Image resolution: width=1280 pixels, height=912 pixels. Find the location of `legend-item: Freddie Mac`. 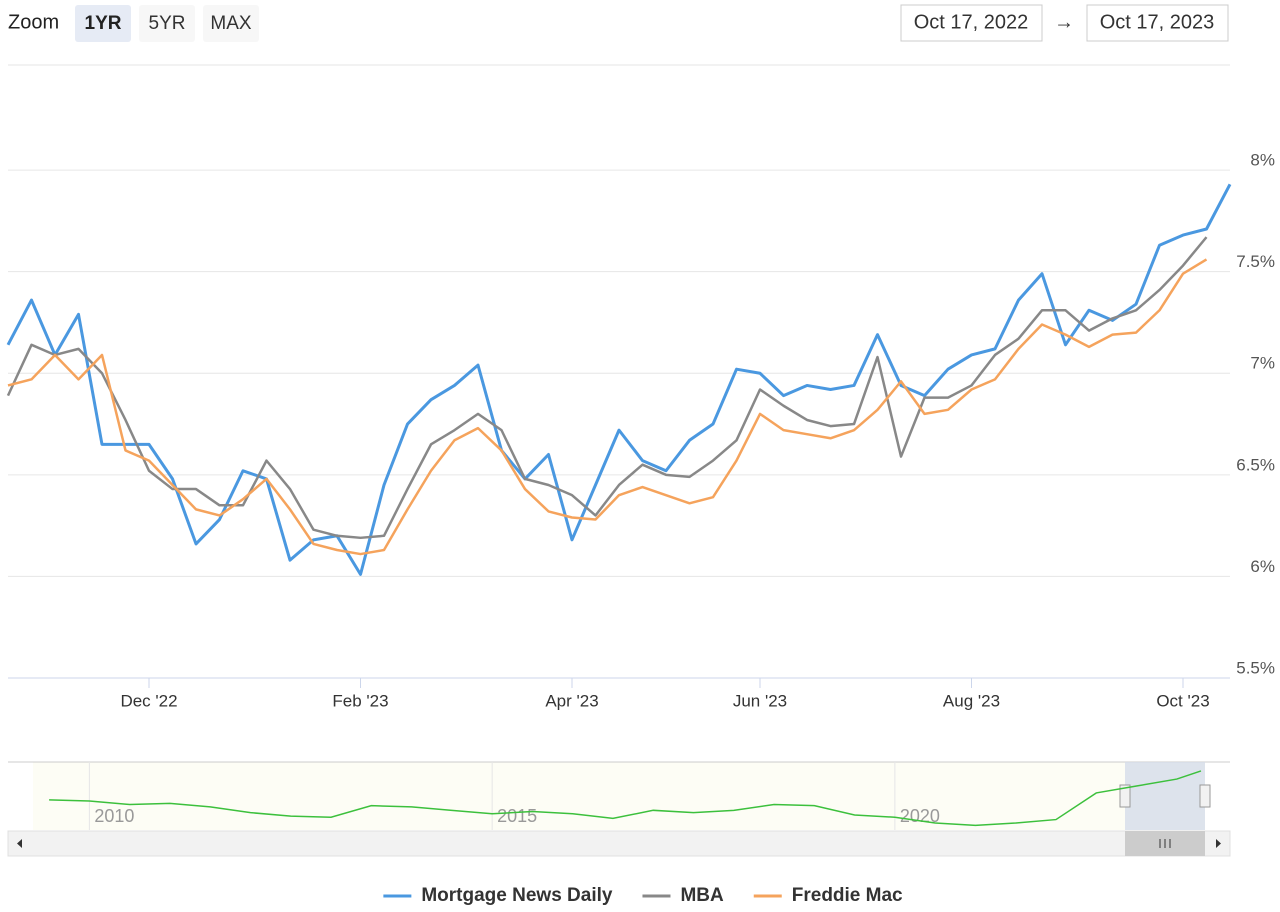

legend-item: Freddie Mac is located at coordinates (828, 895).